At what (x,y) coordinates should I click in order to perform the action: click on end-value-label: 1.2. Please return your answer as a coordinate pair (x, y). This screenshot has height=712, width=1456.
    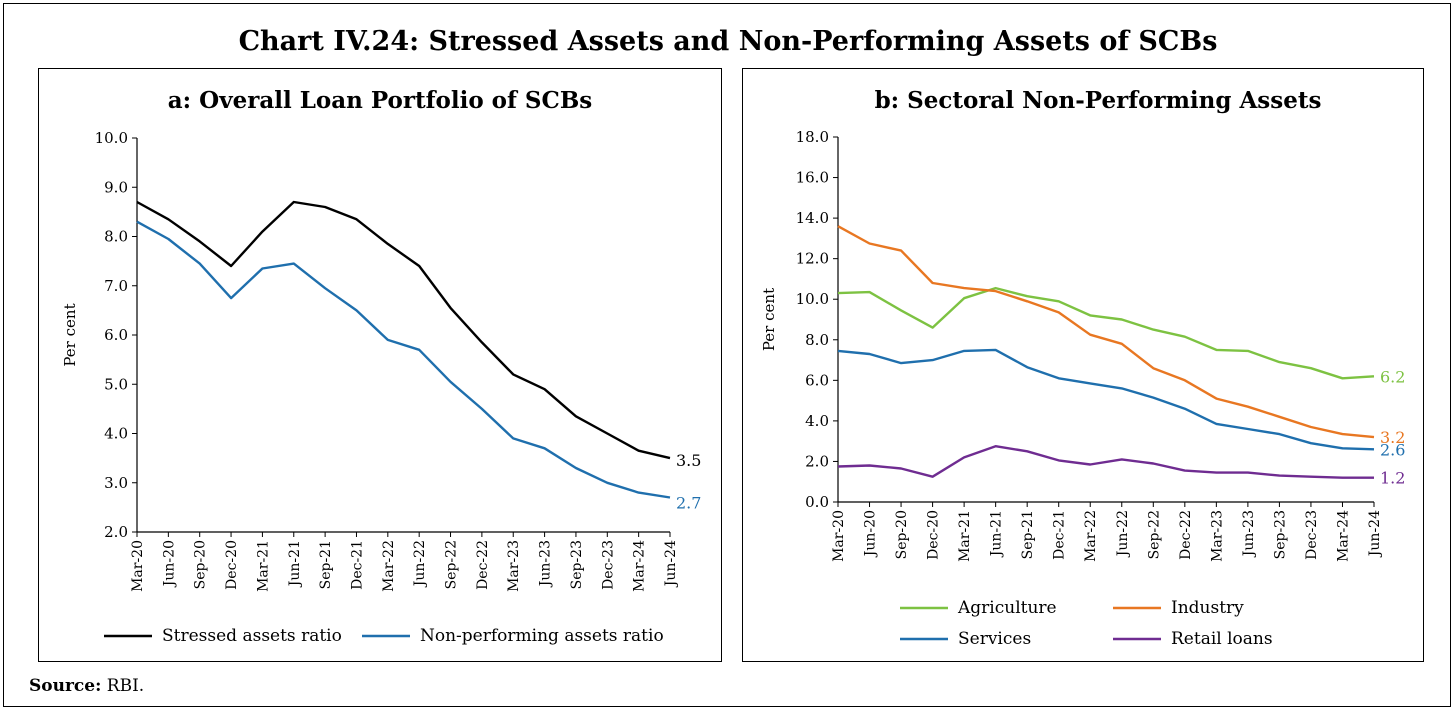
    Looking at the image, I should click on (1392, 478).